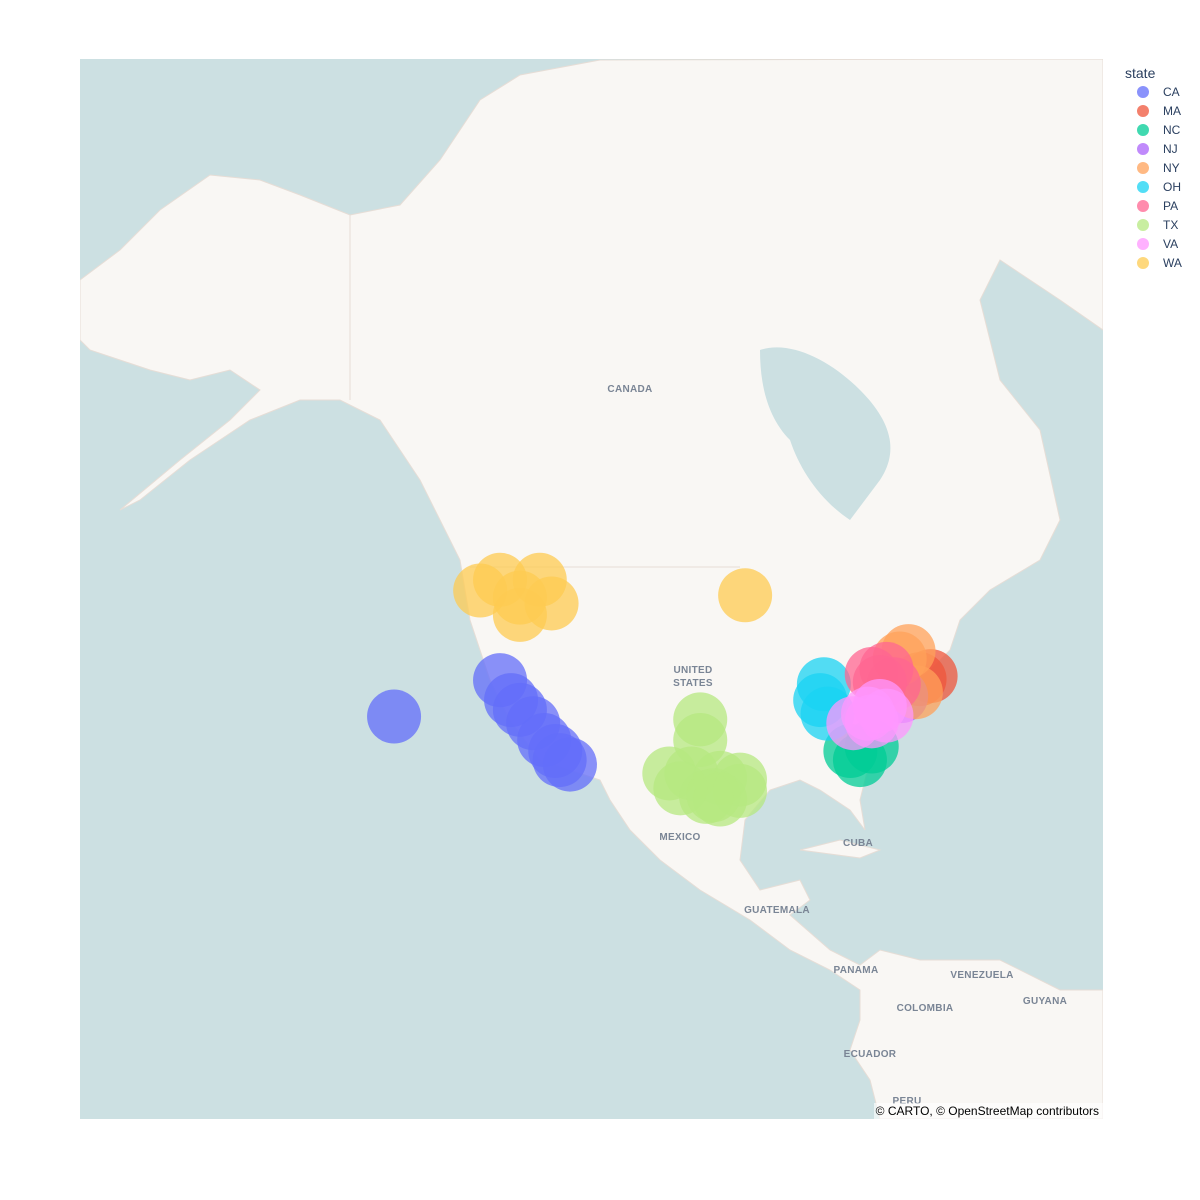 The image size is (1200, 1200). I want to click on bubbles, so click(662, 689).